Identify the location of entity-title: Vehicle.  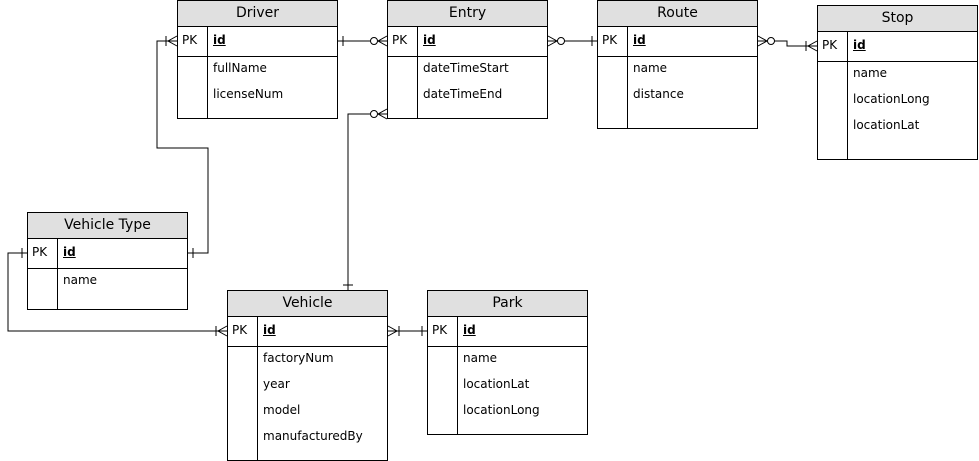
(307, 304).